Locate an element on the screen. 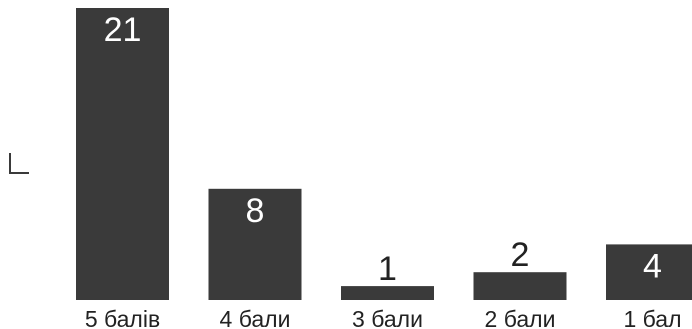 This screenshot has height=329, width=692. category-tick-label: 5 балів is located at coordinates (122, 317).